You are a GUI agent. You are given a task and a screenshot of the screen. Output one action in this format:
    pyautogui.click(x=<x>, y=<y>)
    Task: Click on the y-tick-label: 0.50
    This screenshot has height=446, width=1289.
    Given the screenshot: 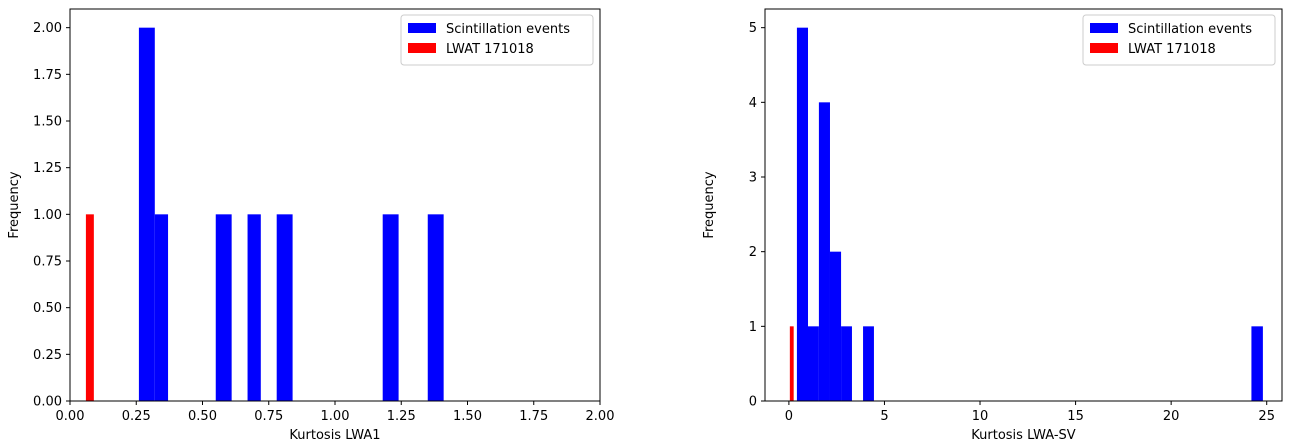 What is the action you would take?
    pyautogui.click(x=47, y=308)
    